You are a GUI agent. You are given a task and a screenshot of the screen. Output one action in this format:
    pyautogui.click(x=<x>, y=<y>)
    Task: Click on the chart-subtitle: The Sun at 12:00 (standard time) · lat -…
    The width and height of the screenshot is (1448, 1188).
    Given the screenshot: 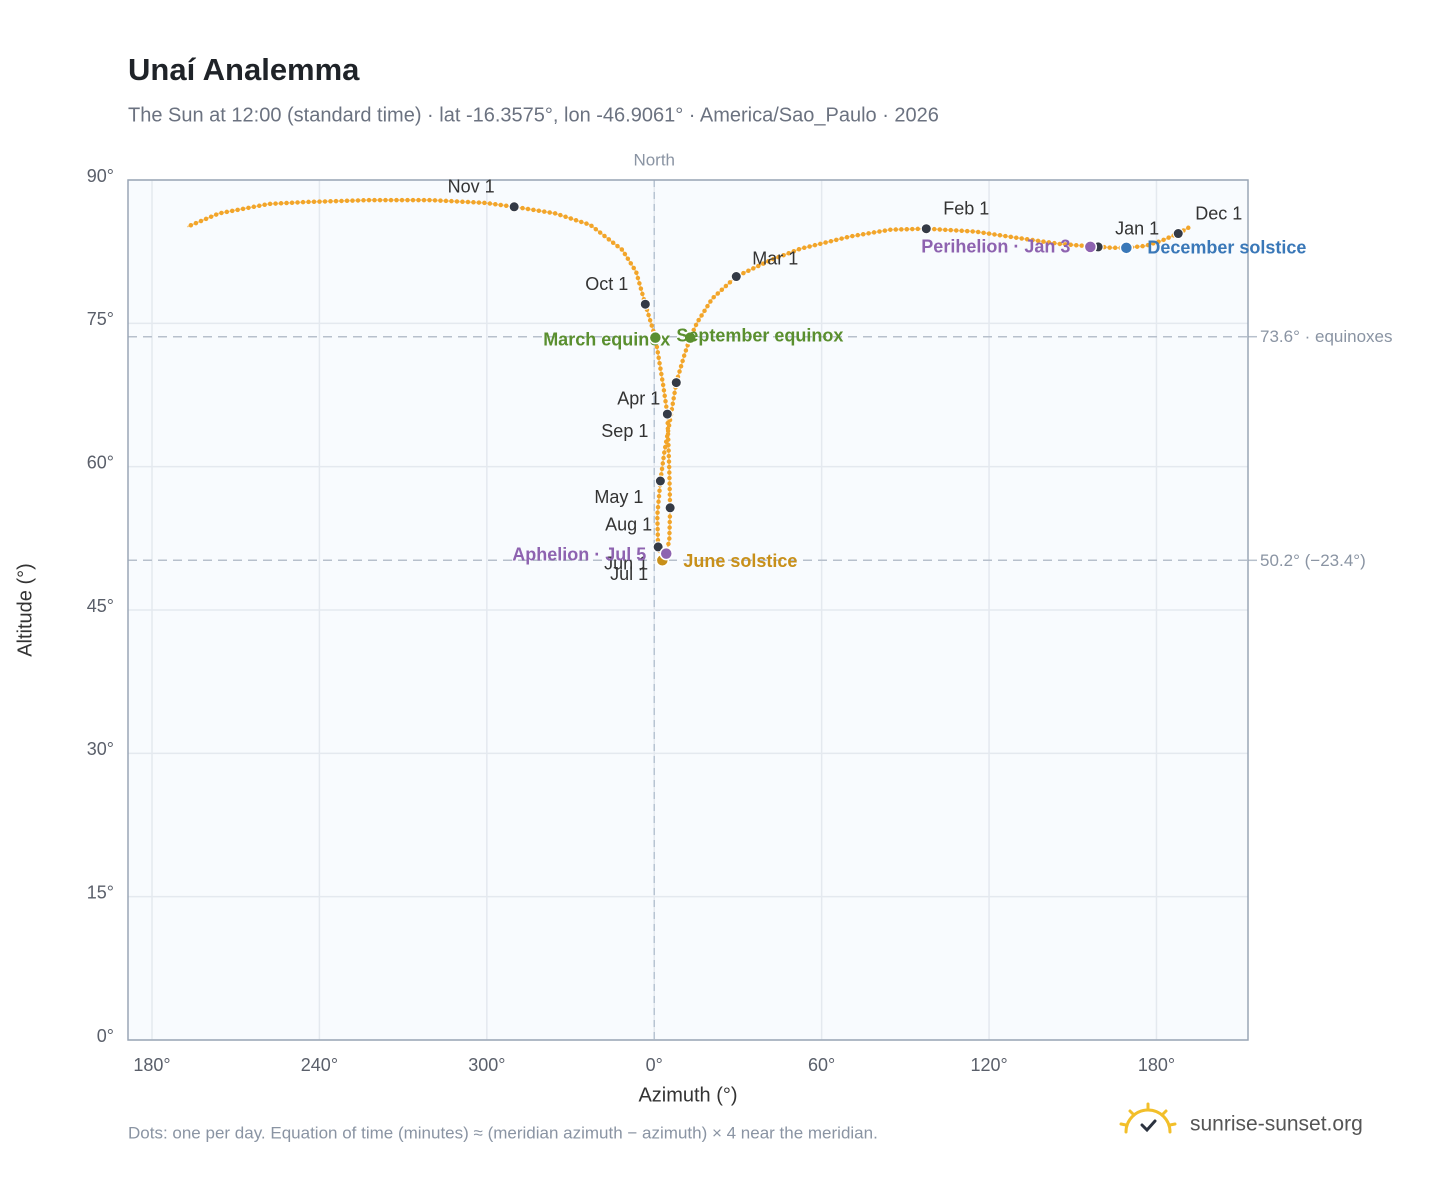 What is the action you would take?
    pyautogui.click(x=533, y=115)
    